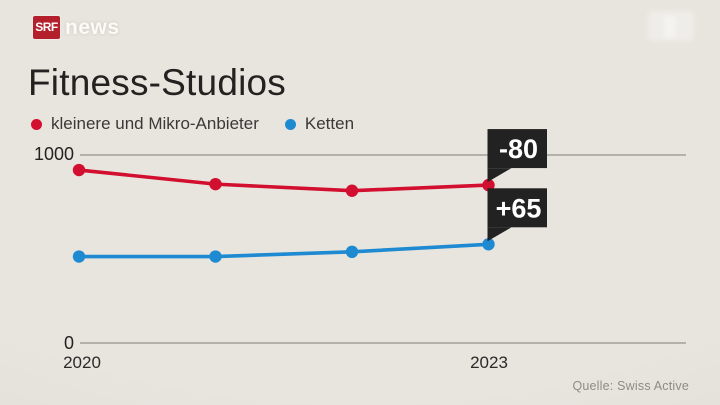 The width and height of the screenshot is (720, 405). What do you see at coordinates (290, 124) in the screenshot?
I see `legend-dot-blue` at bounding box center [290, 124].